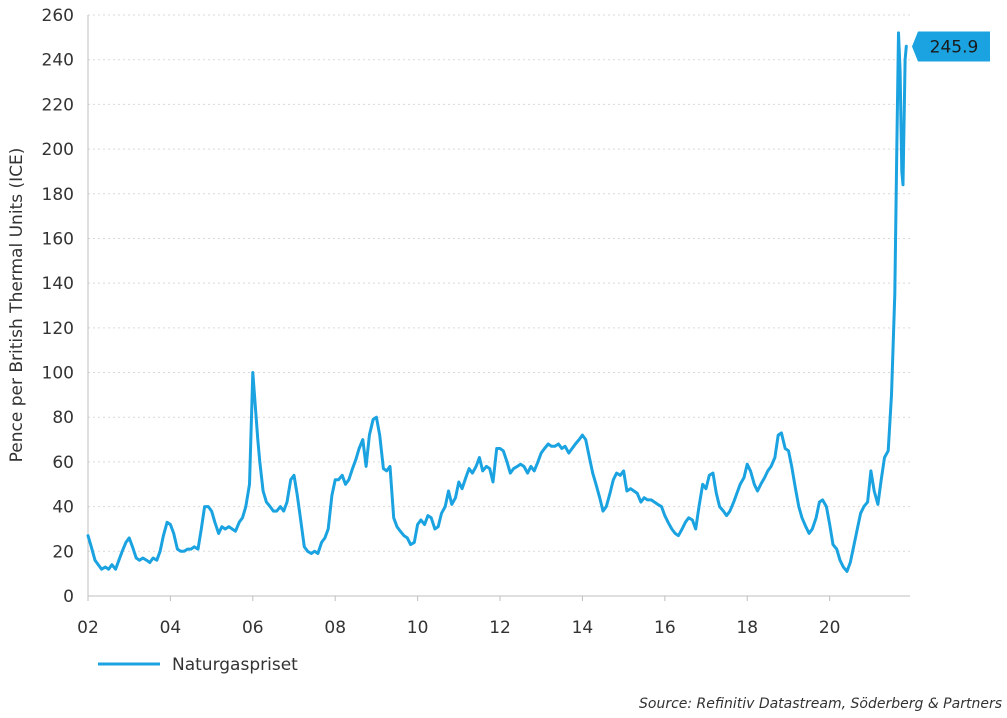 The height and width of the screenshot is (718, 1007). What do you see at coordinates (63, 463) in the screenshot?
I see `y-tick-label: 60` at bounding box center [63, 463].